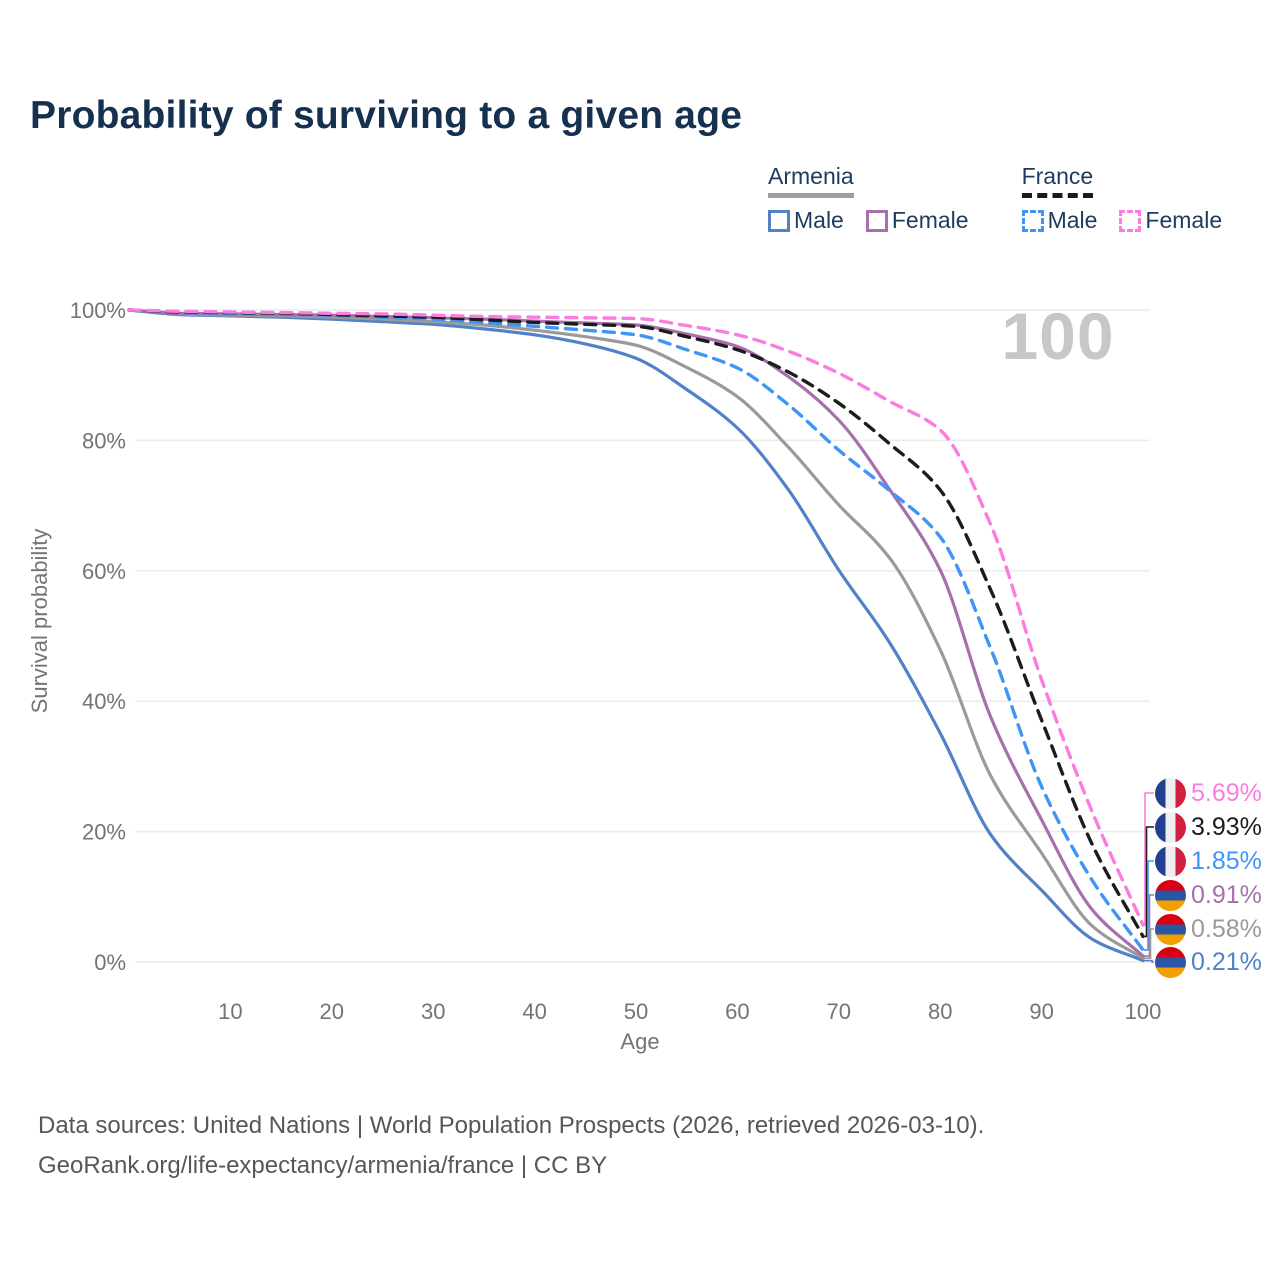  I want to click on end-label-armenia-total: 0.58%, so click(1208, 929).